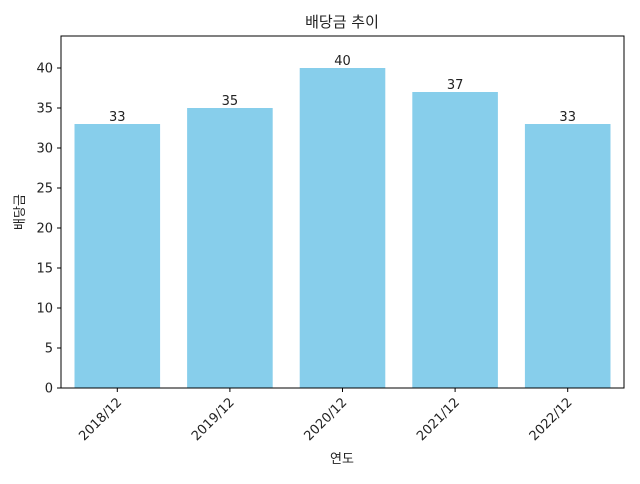  I want to click on y-axis: 0 5 10 15 20 25 30 35 40, so click(48, 229).